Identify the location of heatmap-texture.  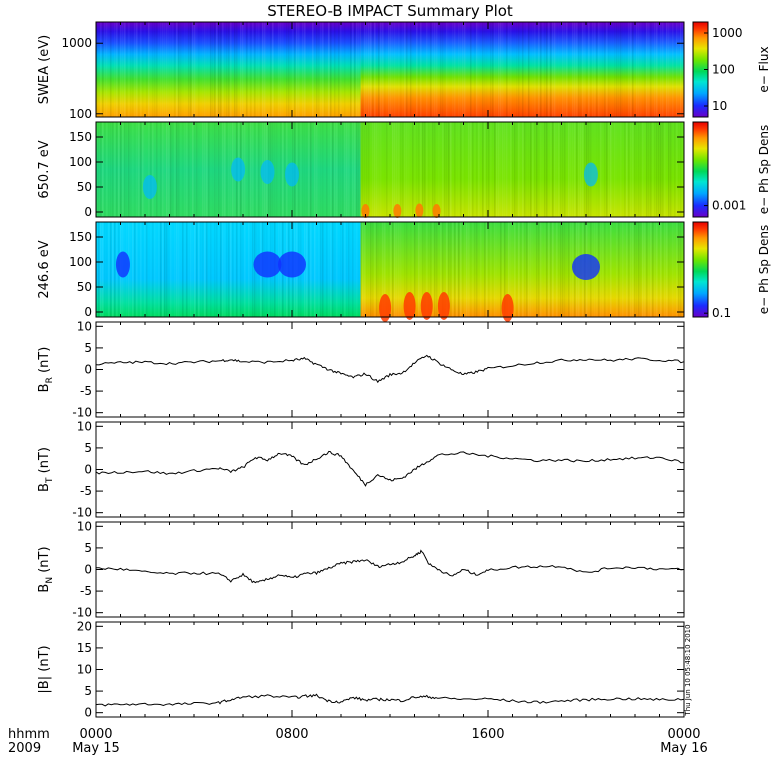
(390, 69).